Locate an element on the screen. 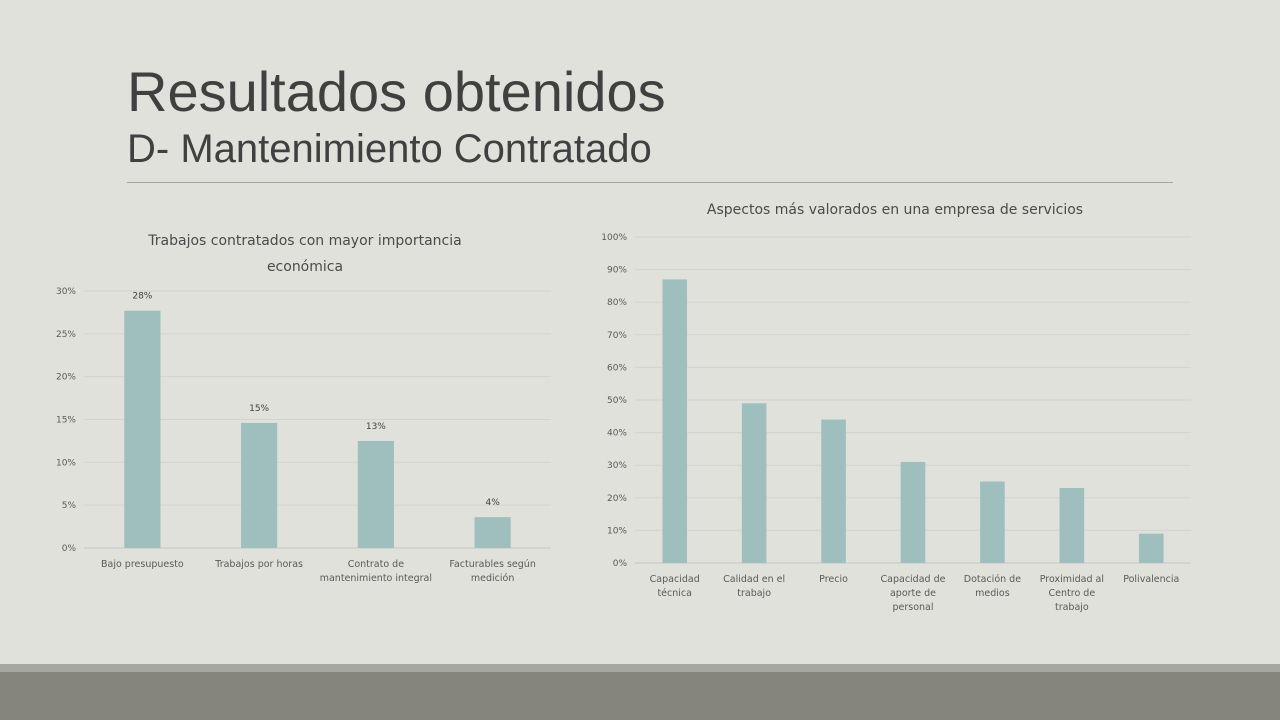 Image resolution: width=1280 pixels, height=720 pixels. chart1-xtick-label: Bajo presupuesto is located at coordinates (142, 564).